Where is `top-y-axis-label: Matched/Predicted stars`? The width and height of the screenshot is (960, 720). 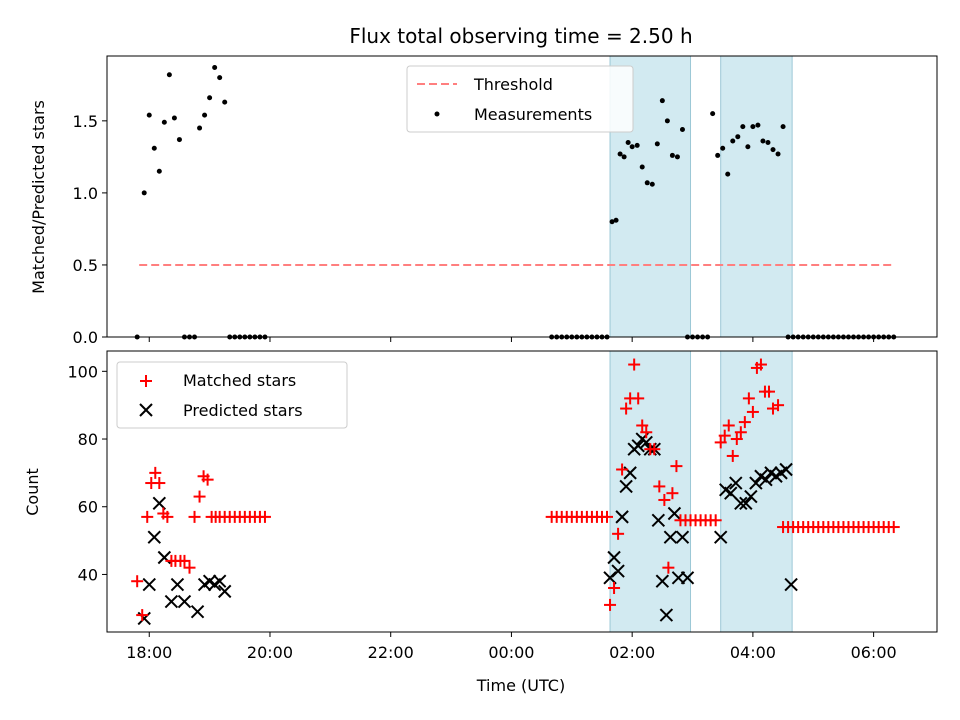
top-y-axis-label: Matched/Predicted stars is located at coordinates (38, 197).